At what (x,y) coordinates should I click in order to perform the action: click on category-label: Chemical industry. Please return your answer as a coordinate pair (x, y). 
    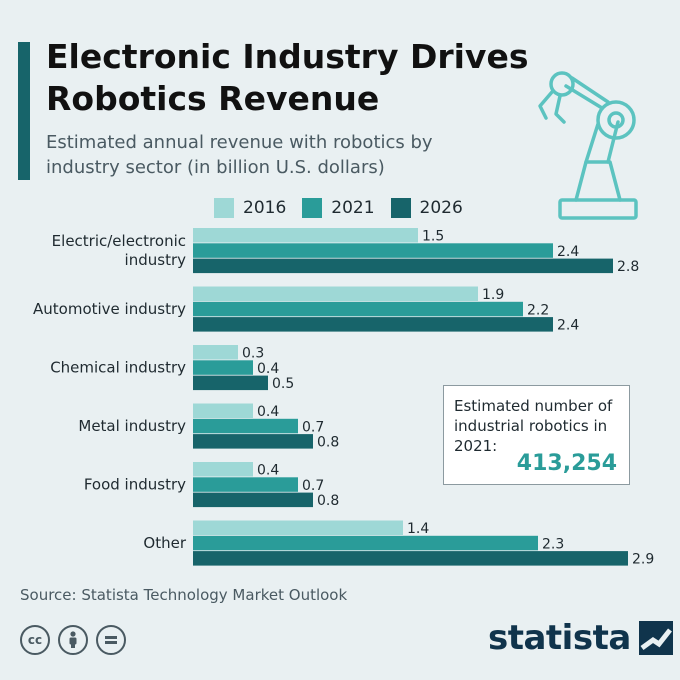
    Looking at the image, I should click on (118, 368).